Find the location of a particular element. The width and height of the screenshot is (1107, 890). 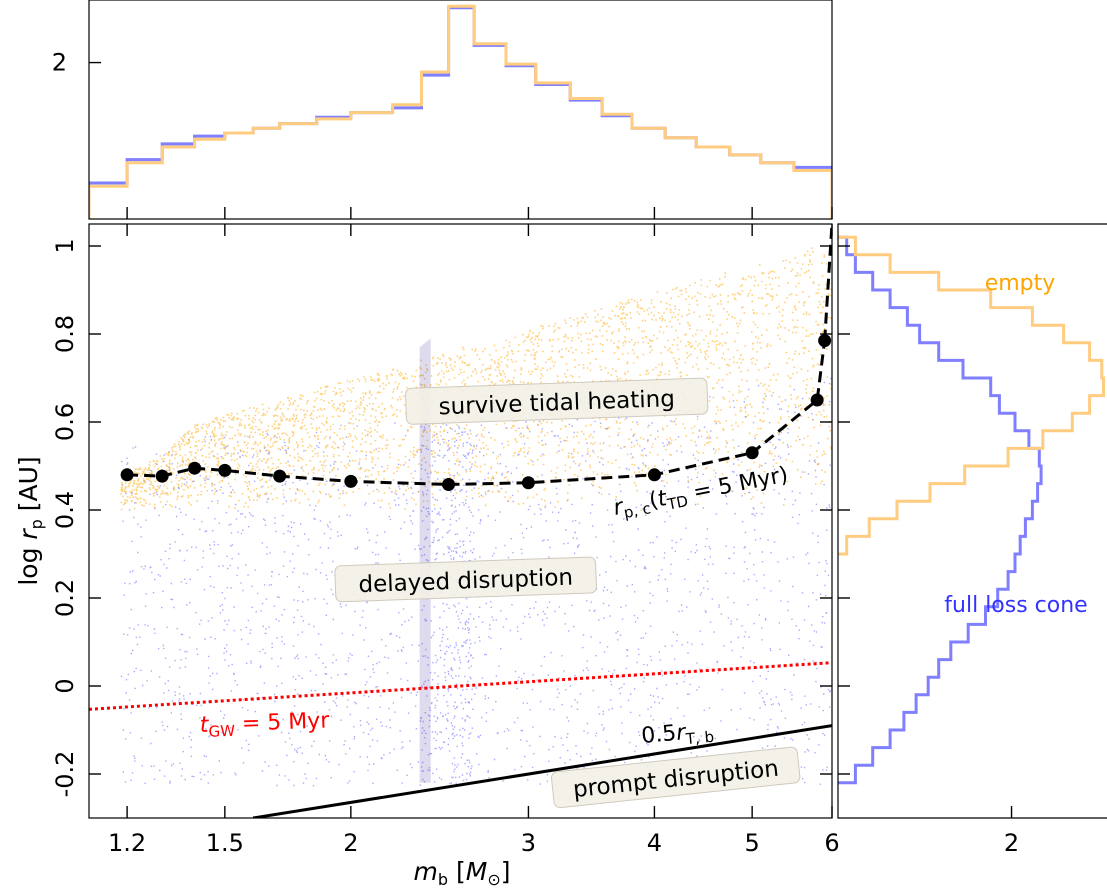

region-label: prompt disruption is located at coordinates (675, 777).